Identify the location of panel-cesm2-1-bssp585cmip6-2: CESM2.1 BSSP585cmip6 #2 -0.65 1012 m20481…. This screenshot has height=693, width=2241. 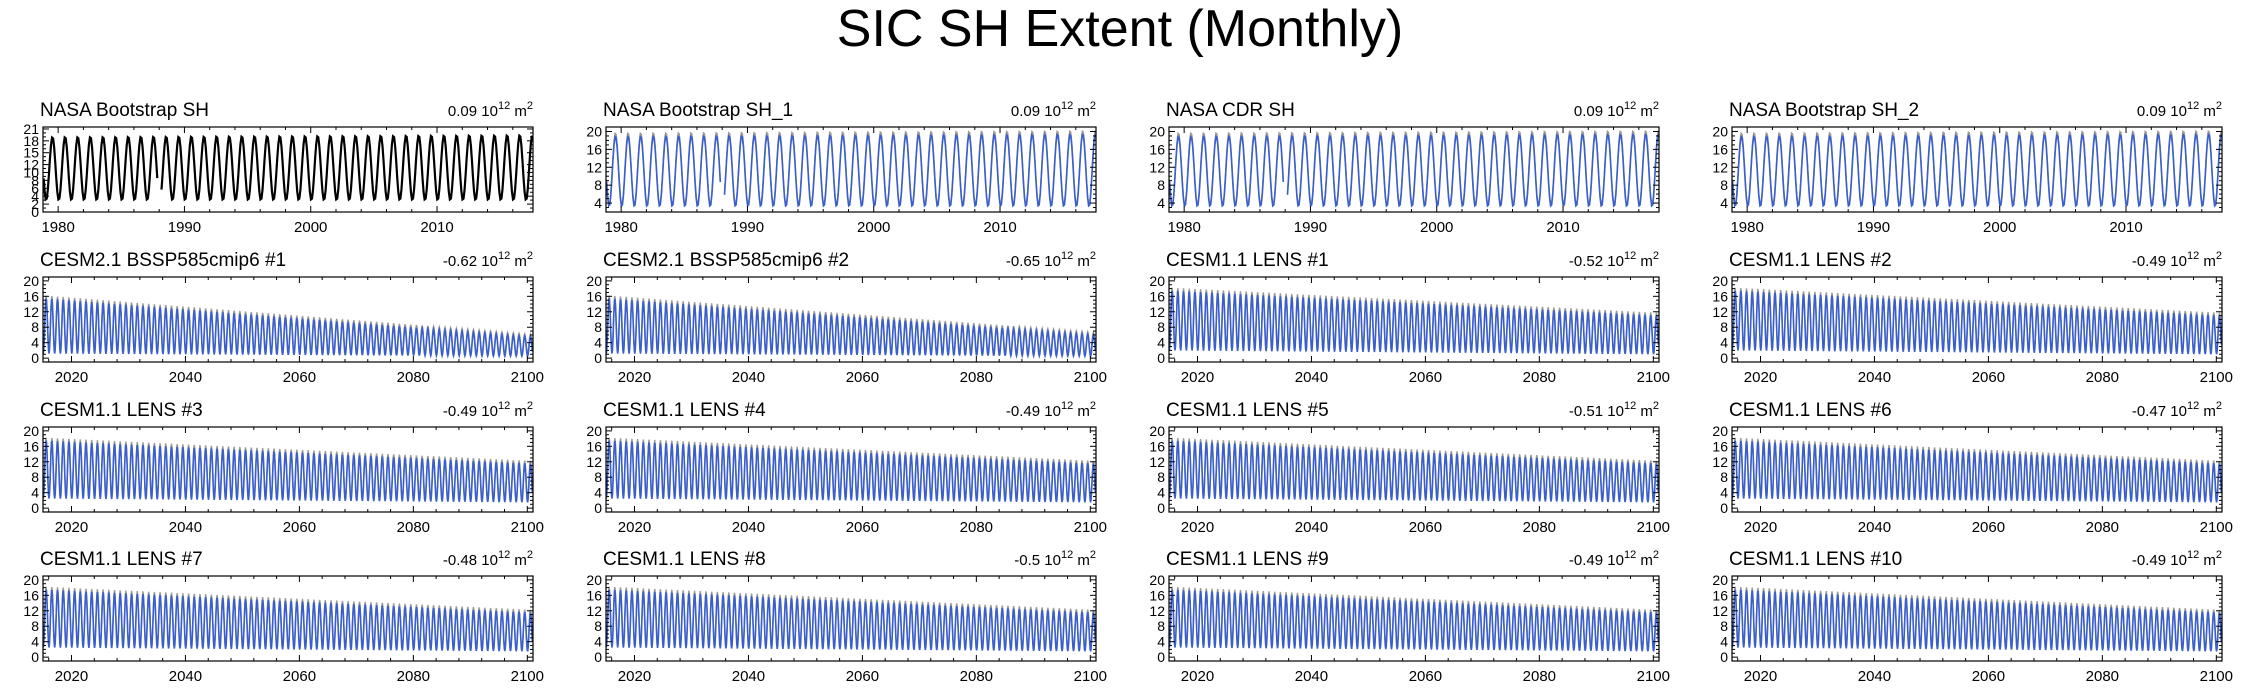
(846, 318).